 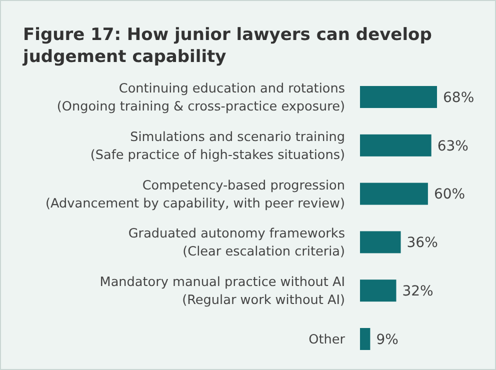 I want to click on y-tick-label: Competency-based progression (Advancement by capability, with peer review), so click(x=195, y=195).